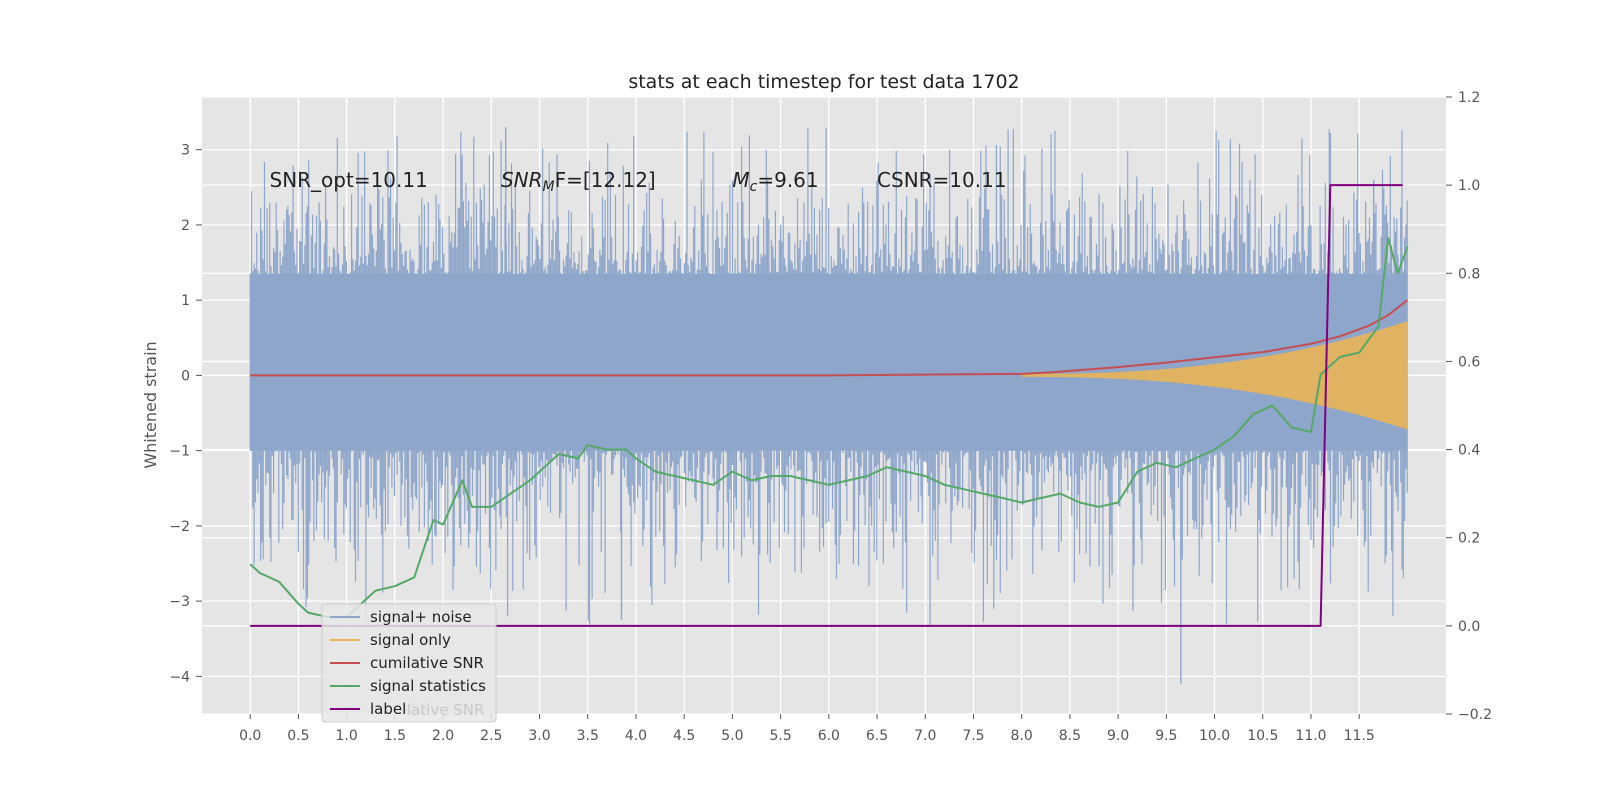 This screenshot has width=1600, height=800. I want to click on x-tick-label: 4.5, so click(684, 736).